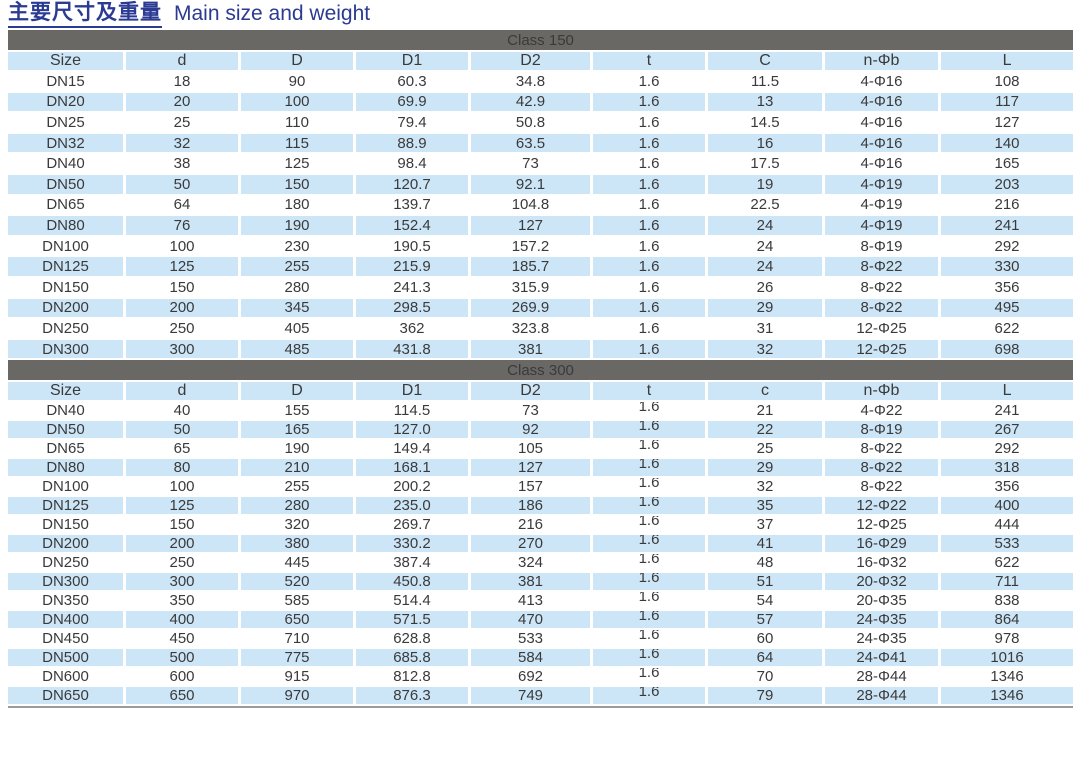 The image size is (1081, 769). I want to click on cell: DN300, so click(67, 350).